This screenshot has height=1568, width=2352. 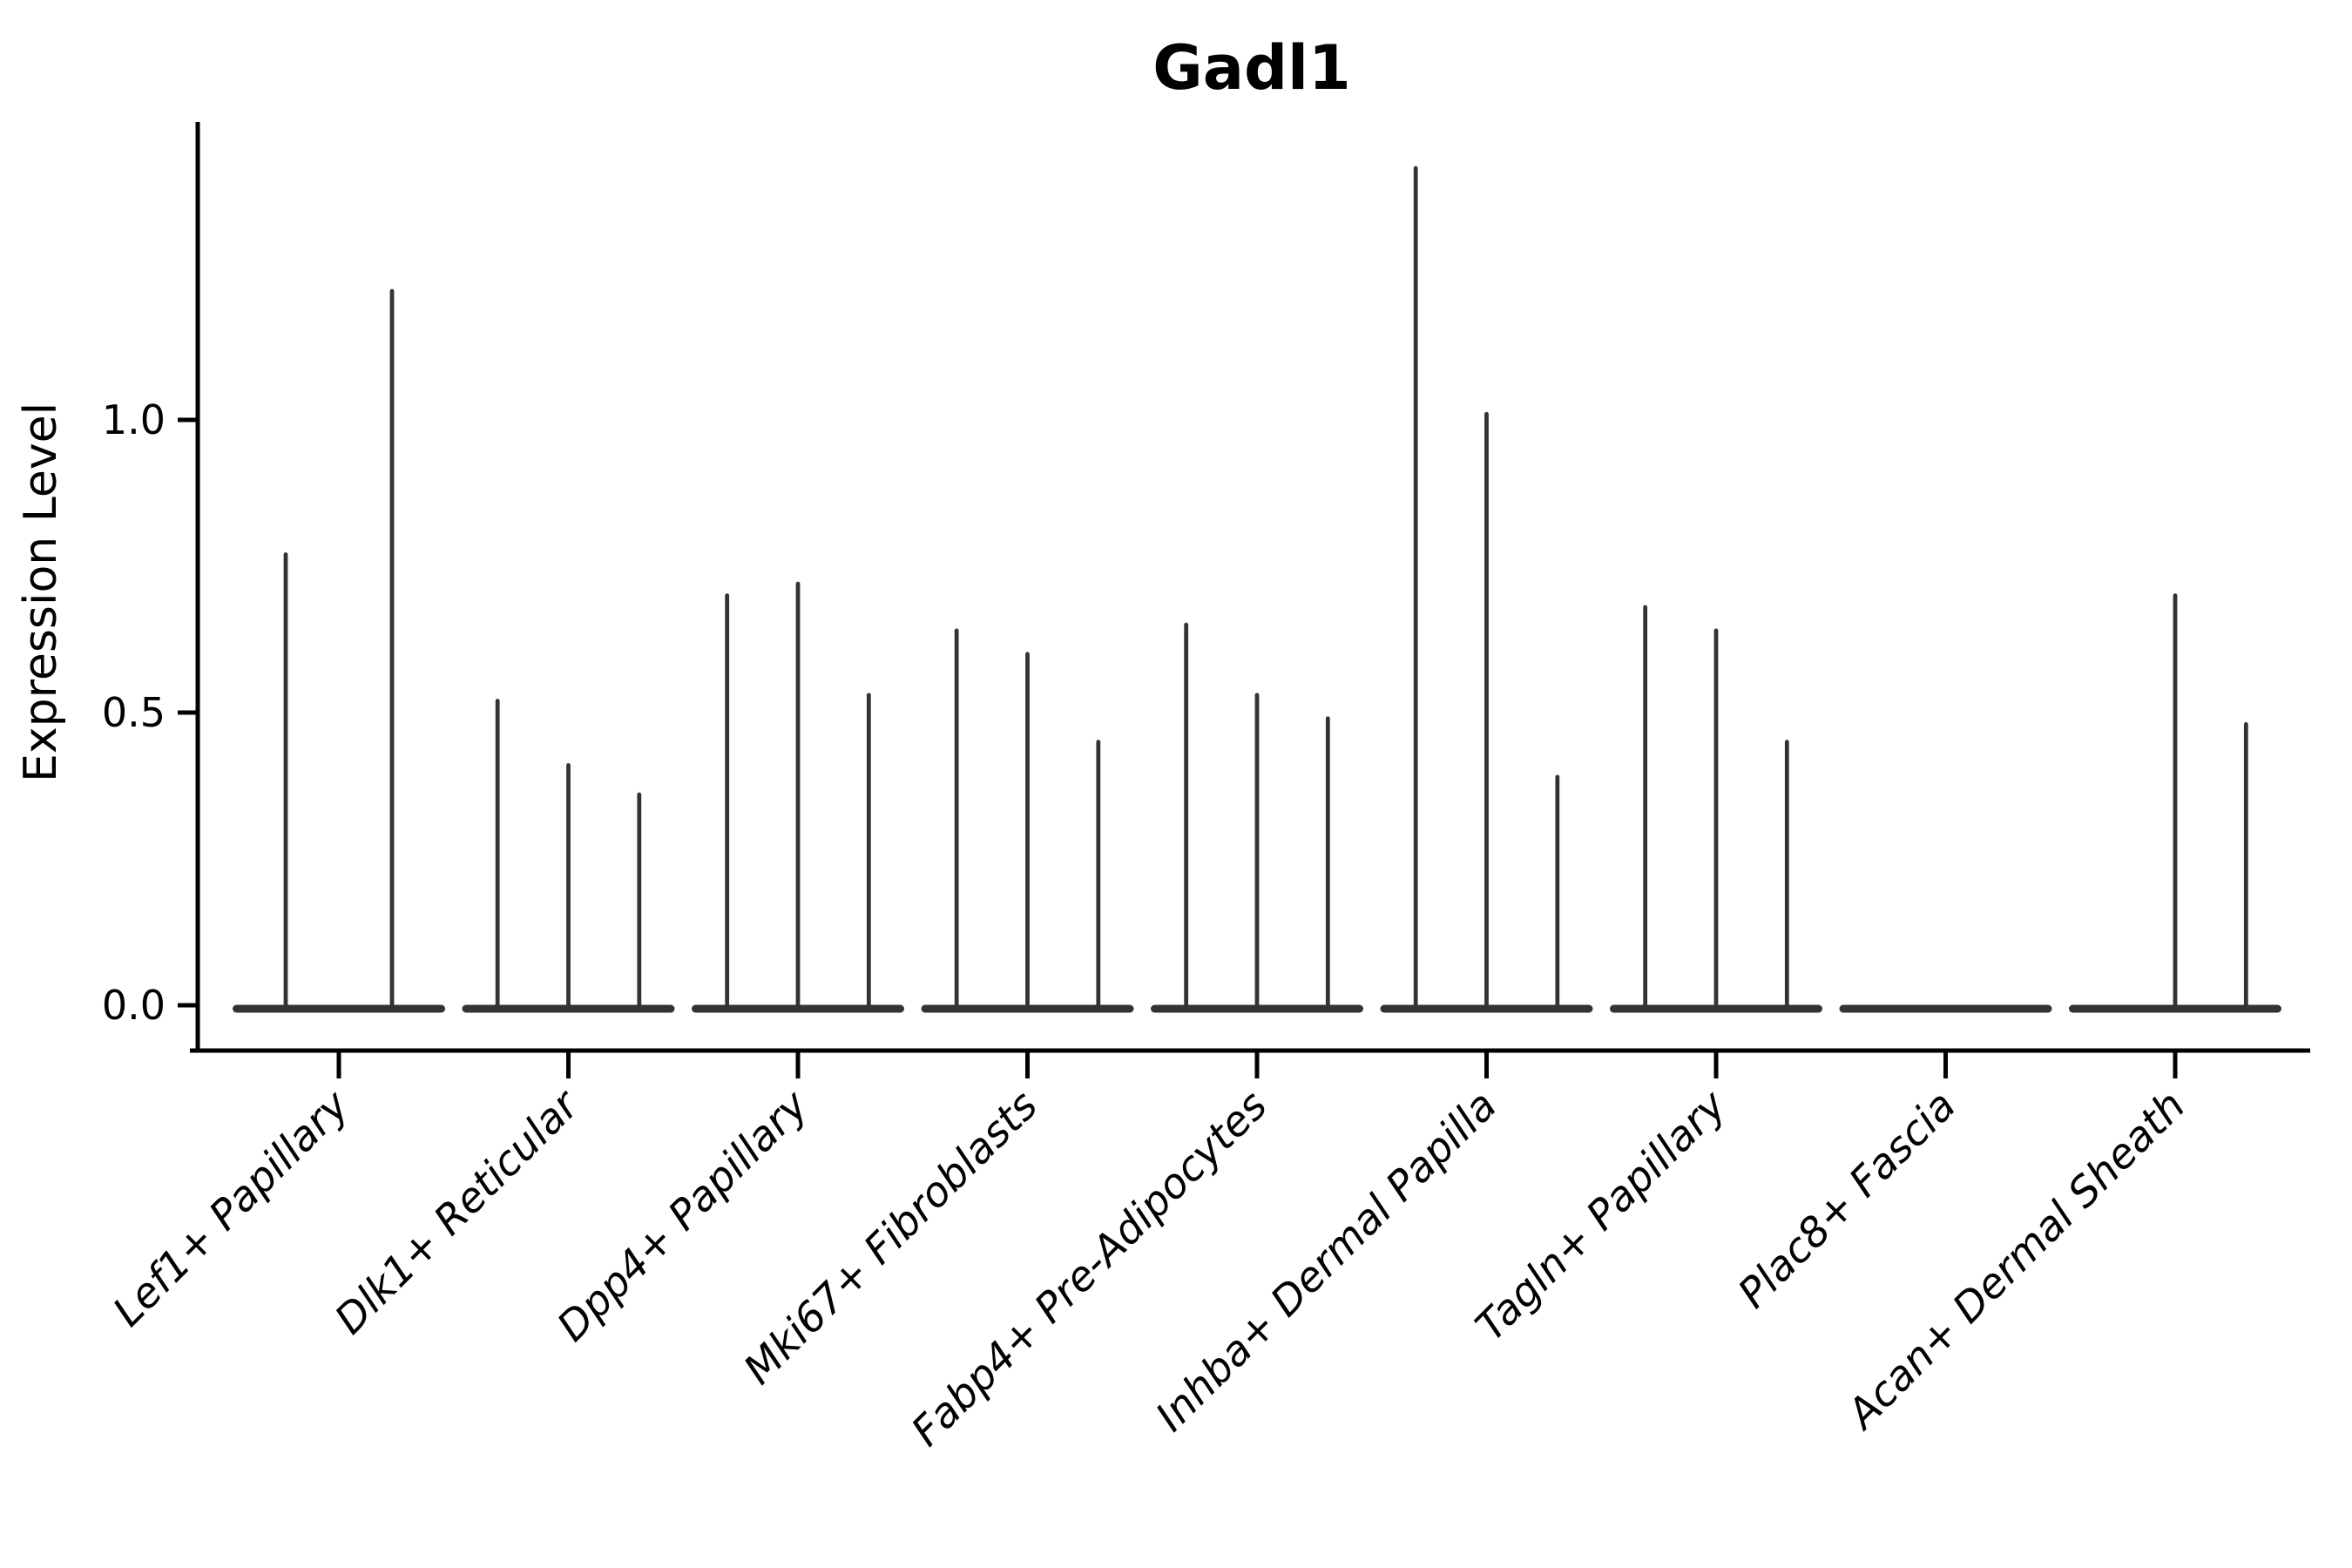 I want to click on y-axis-ticks: 0.0 0.5 1.0, so click(x=150, y=712).